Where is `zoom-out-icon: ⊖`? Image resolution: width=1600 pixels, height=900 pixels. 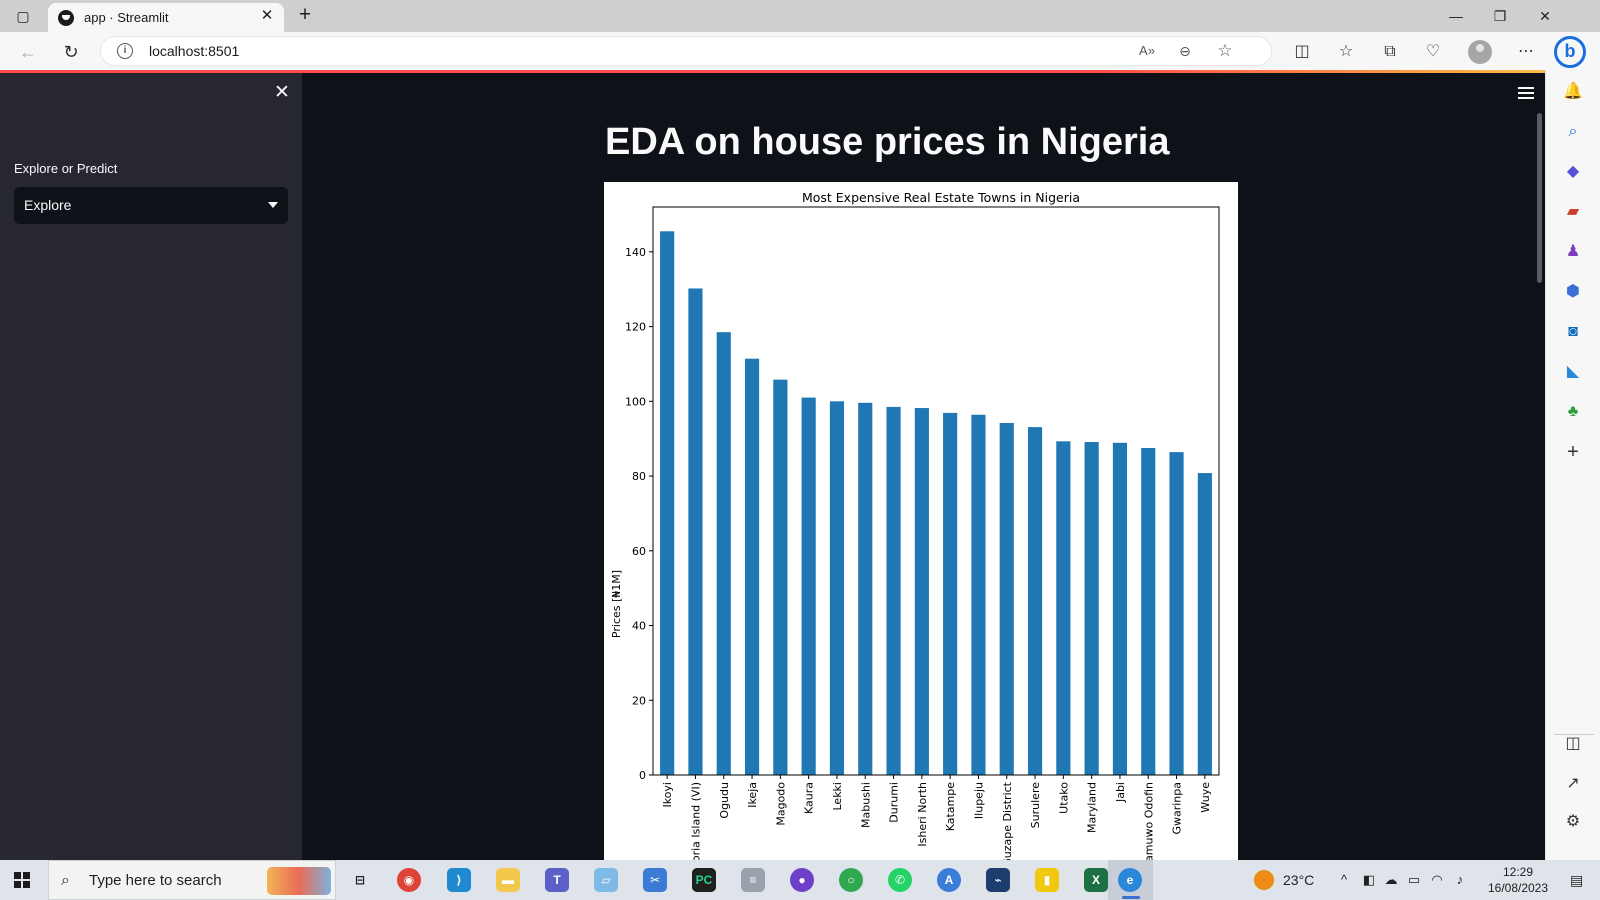 zoom-out-icon: ⊖ is located at coordinates (1185, 51).